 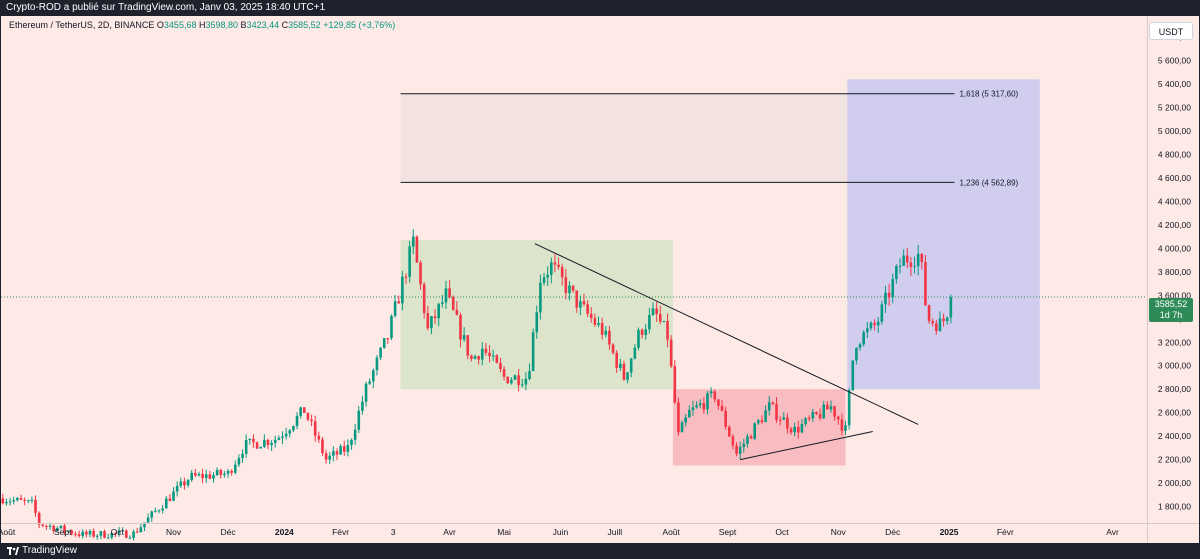 I want to click on y-tick-label: 2 600,00, so click(x=1174, y=413).